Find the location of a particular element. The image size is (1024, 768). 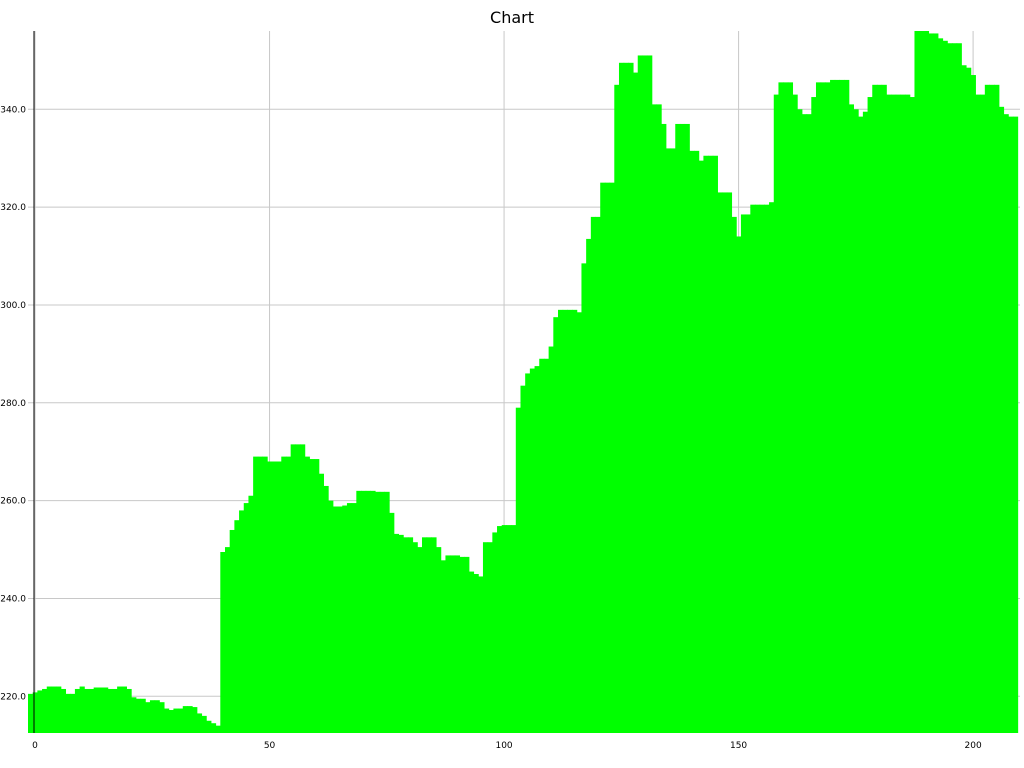

y-tick-label: 320.0 is located at coordinates (13, 208).